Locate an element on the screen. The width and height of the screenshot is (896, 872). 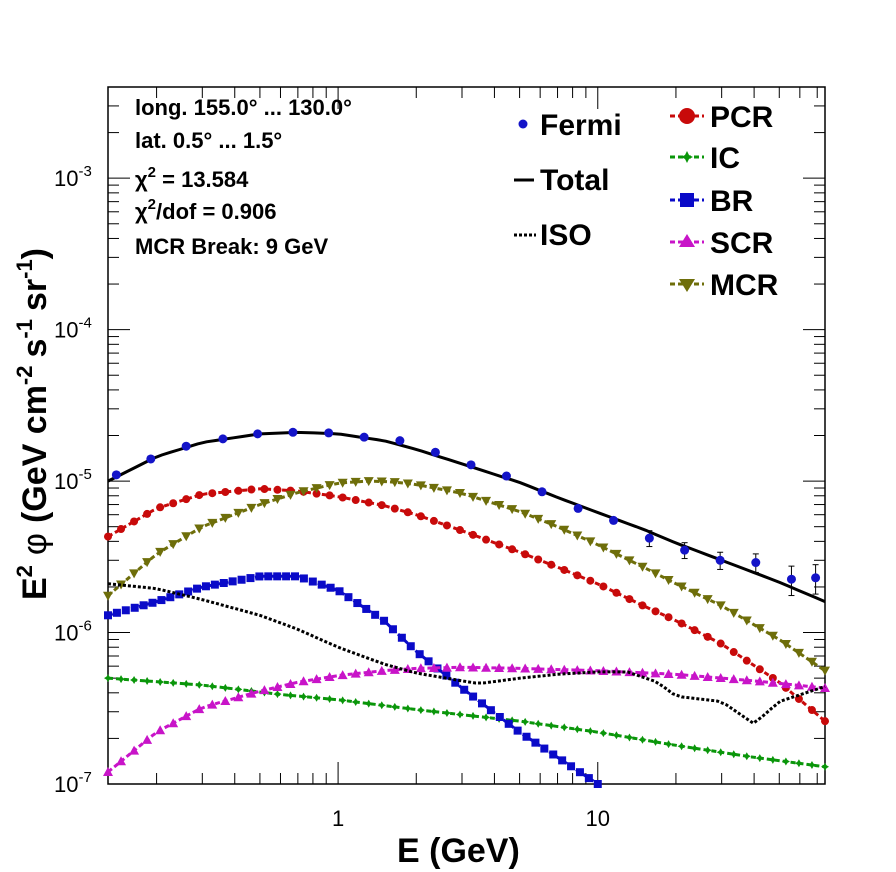
y-tick-label: 10⁻⁷ is located at coordinates (73, 783).